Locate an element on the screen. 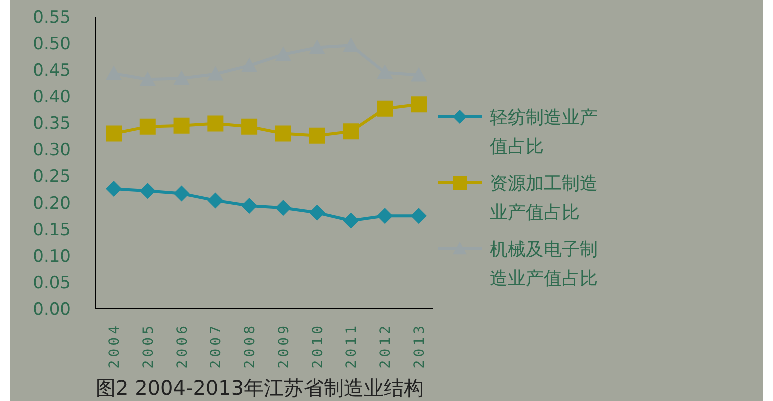 The width and height of the screenshot is (773, 401). y-tick-label: 0.05 is located at coordinates (52, 283).